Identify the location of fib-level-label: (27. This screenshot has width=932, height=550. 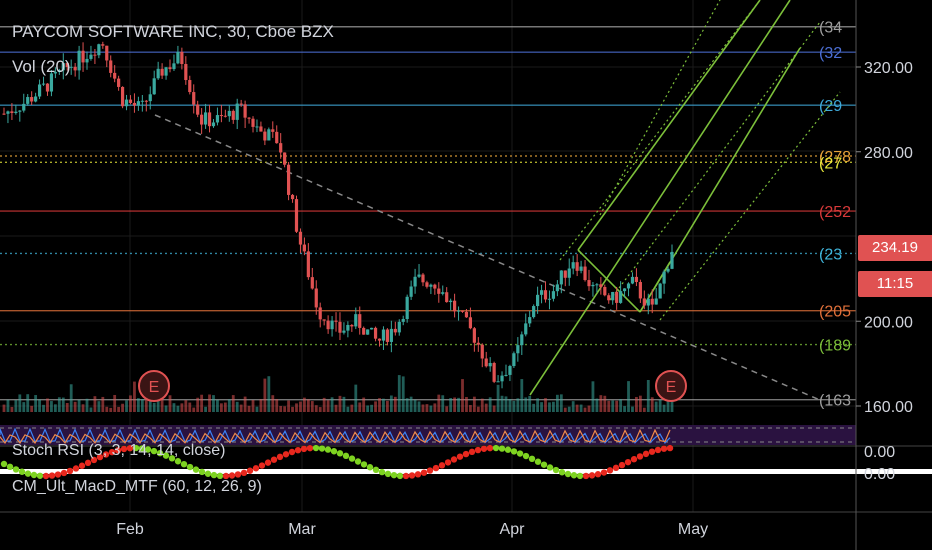
(830, 163).